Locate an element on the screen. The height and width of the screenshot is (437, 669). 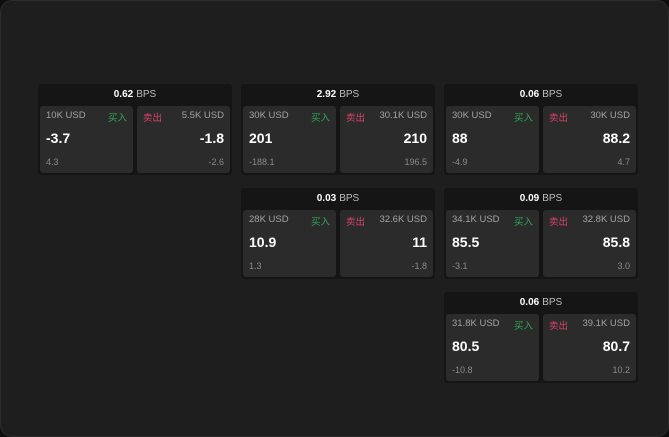
sell-tile: 卖出 32.6K USD 11 -1.8 is located at coordinates (386, 243).